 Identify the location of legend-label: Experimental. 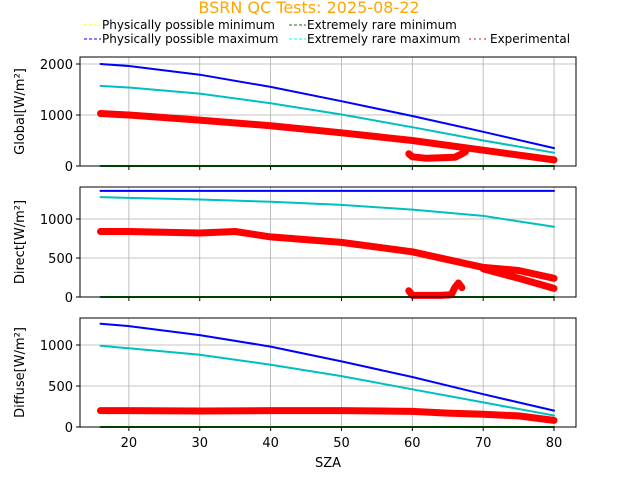
(530, 39).